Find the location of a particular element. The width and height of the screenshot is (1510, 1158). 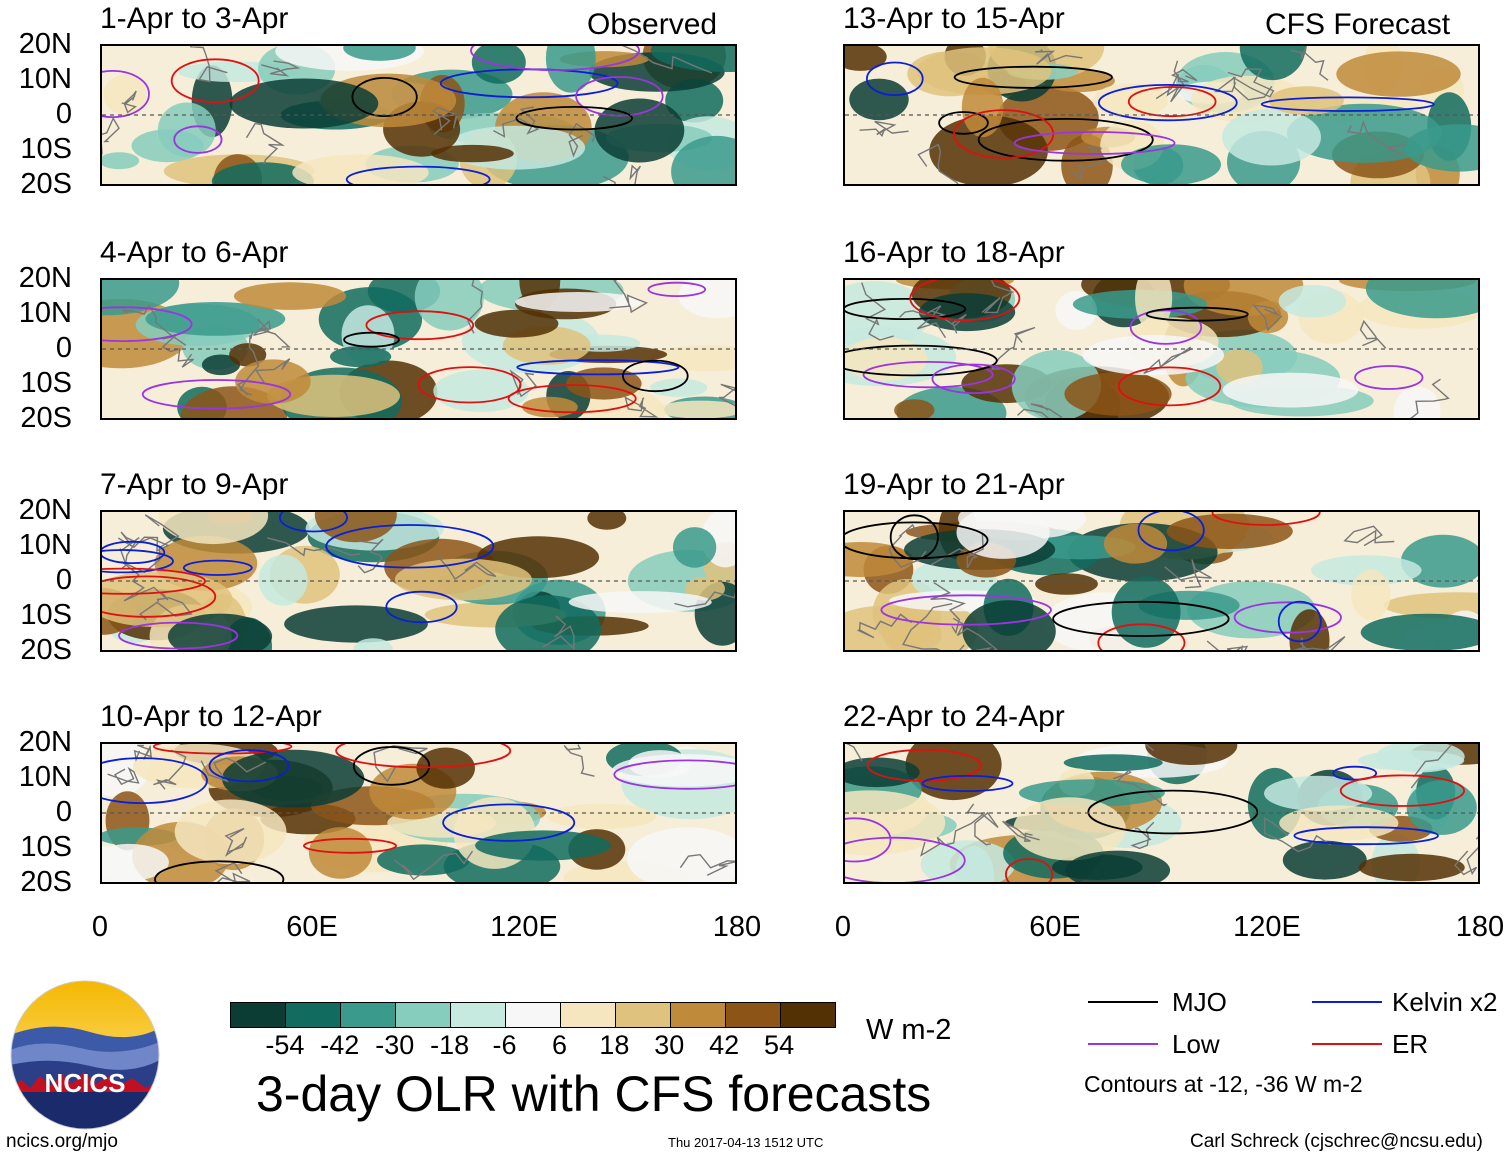

y-tick-row1-0: 20N is located at coordinates (45, 44).